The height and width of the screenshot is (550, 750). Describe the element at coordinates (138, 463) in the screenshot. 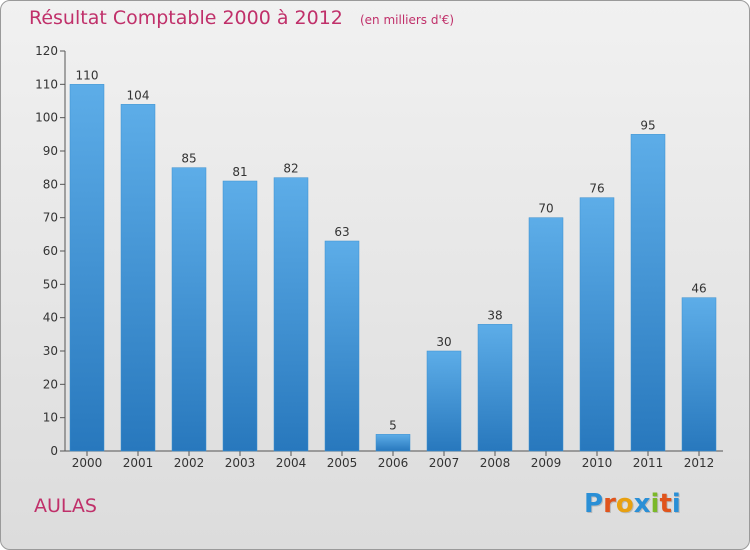

I see `x-tick-label: 2001` at that location.